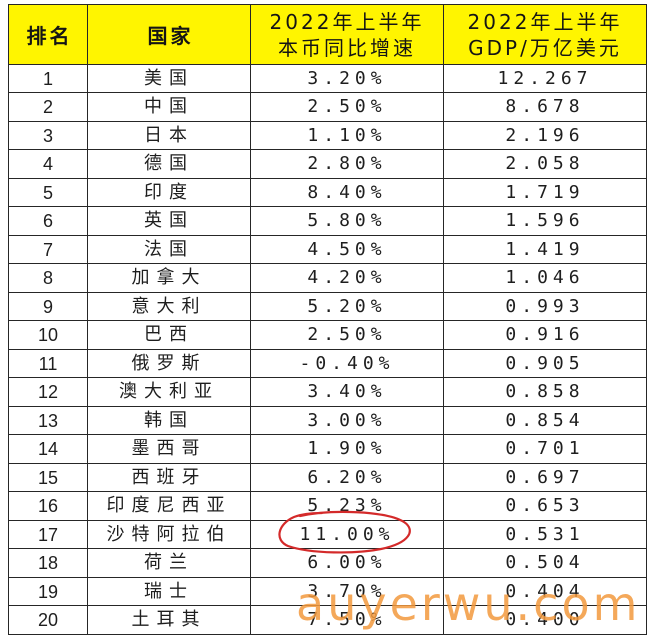 The height and width of the screenshot is (642, 654). Describe the element at coordinates (327, 78) in the screenshot. I see `table-row: 1 美国 3.20% 12.267` at that location.